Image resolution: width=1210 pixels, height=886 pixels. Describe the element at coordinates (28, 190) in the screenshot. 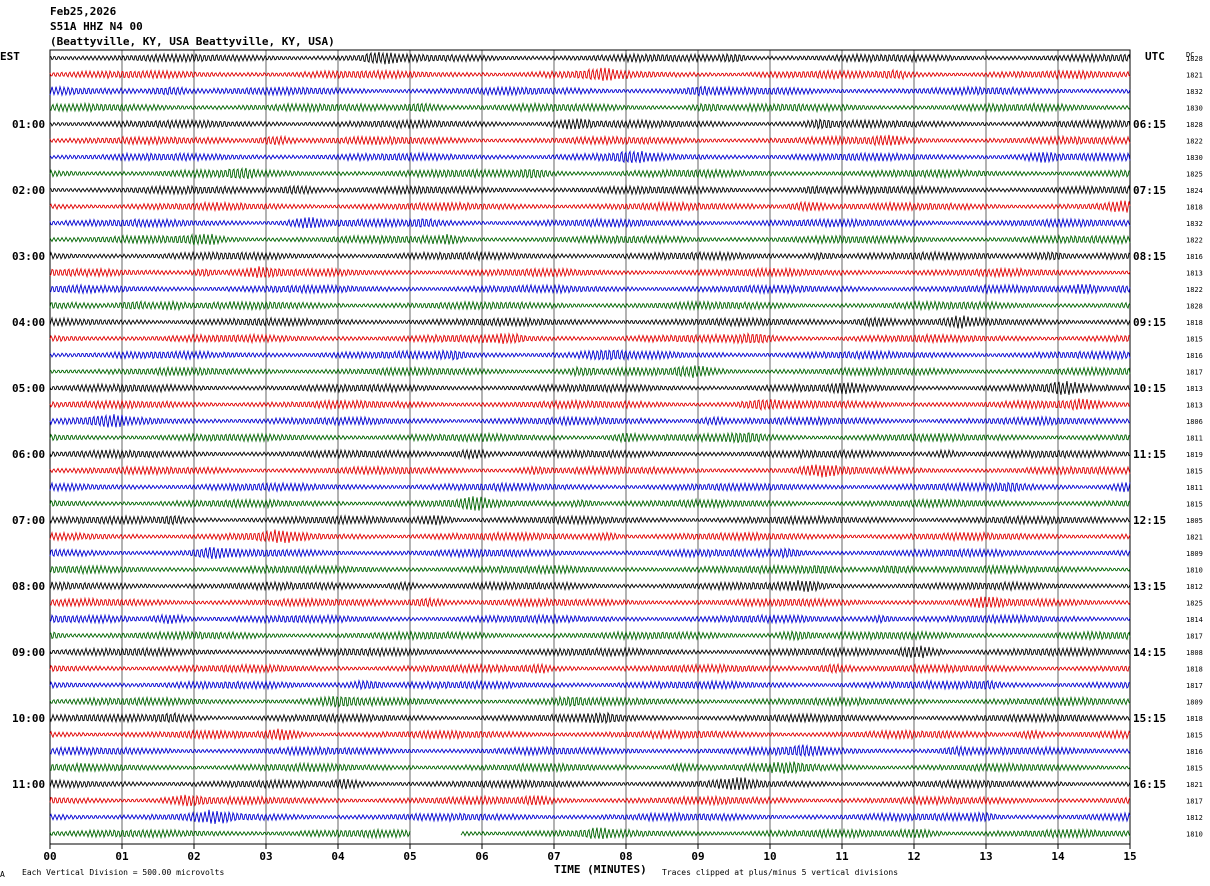

I see `hour-label-left: 02:00` at that location.